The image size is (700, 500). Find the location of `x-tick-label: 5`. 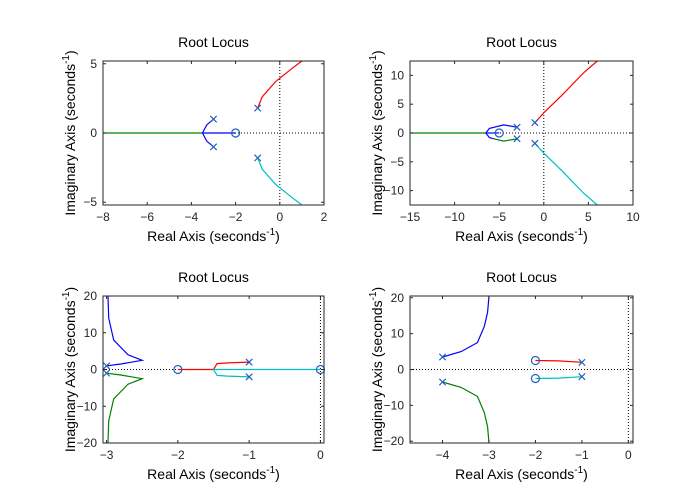

x-tick-label: 5 is located at coordinates (588, 217).